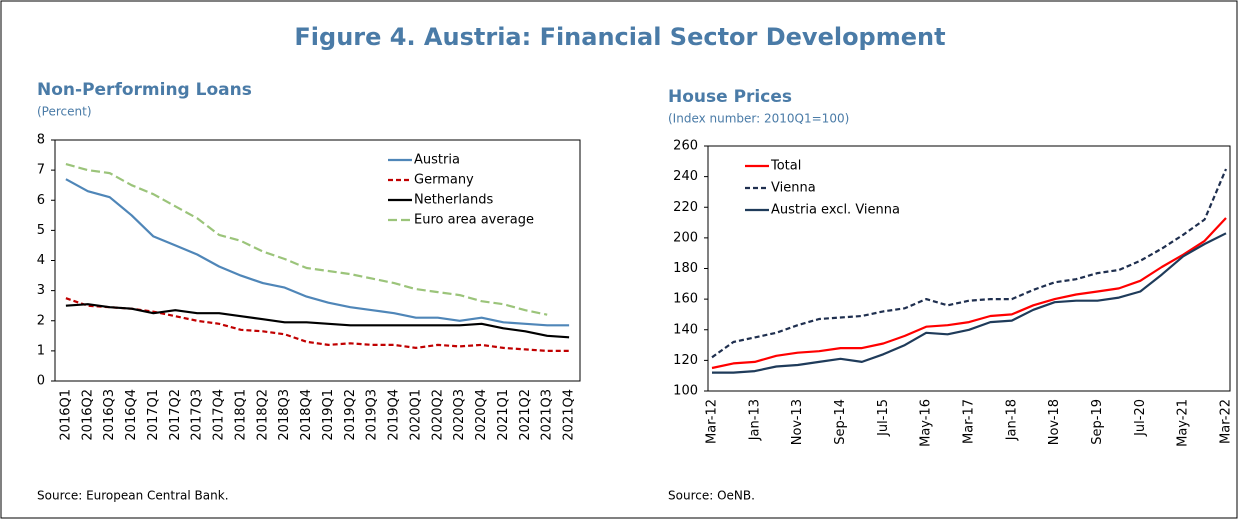 Image resolution: width=1239 pixels, height=520 pixels. I want to click on legend-label: Austria excl. Vienna, so click(835, 210).